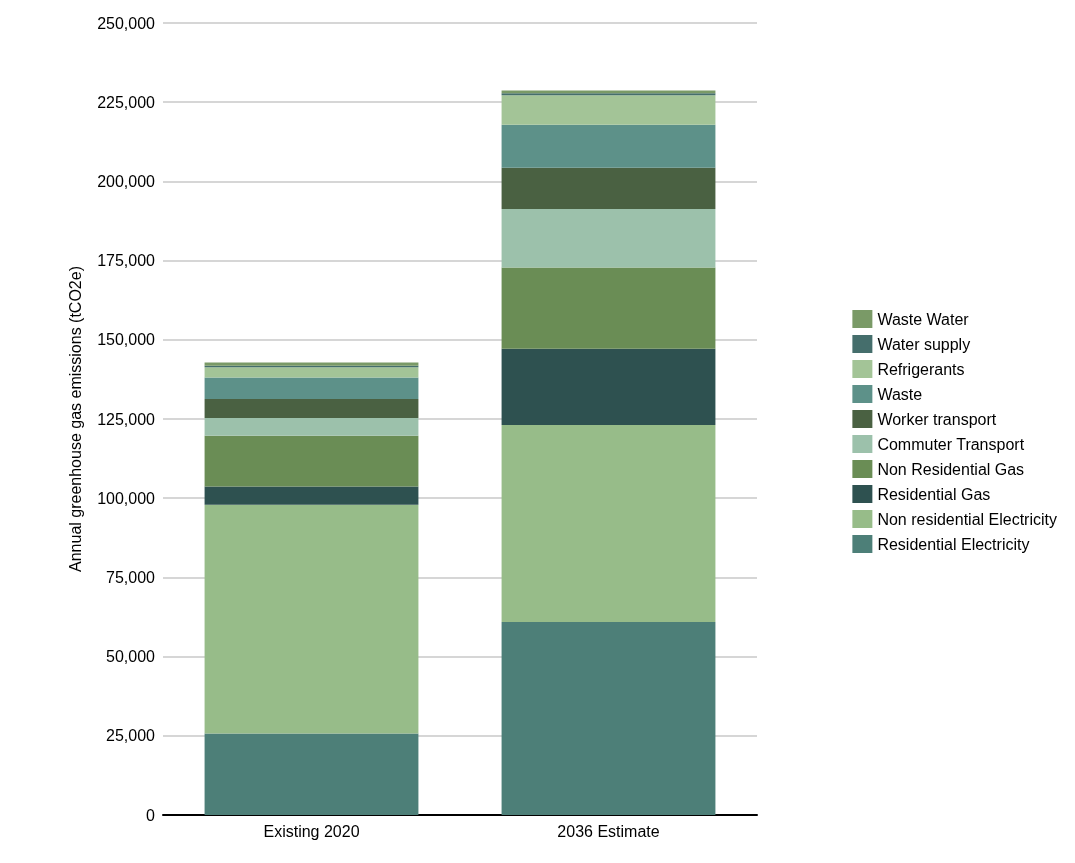  Describe the element at coordinates (131, 657) in the screenshot. I see `y-tick-label: 50,000` at that location.